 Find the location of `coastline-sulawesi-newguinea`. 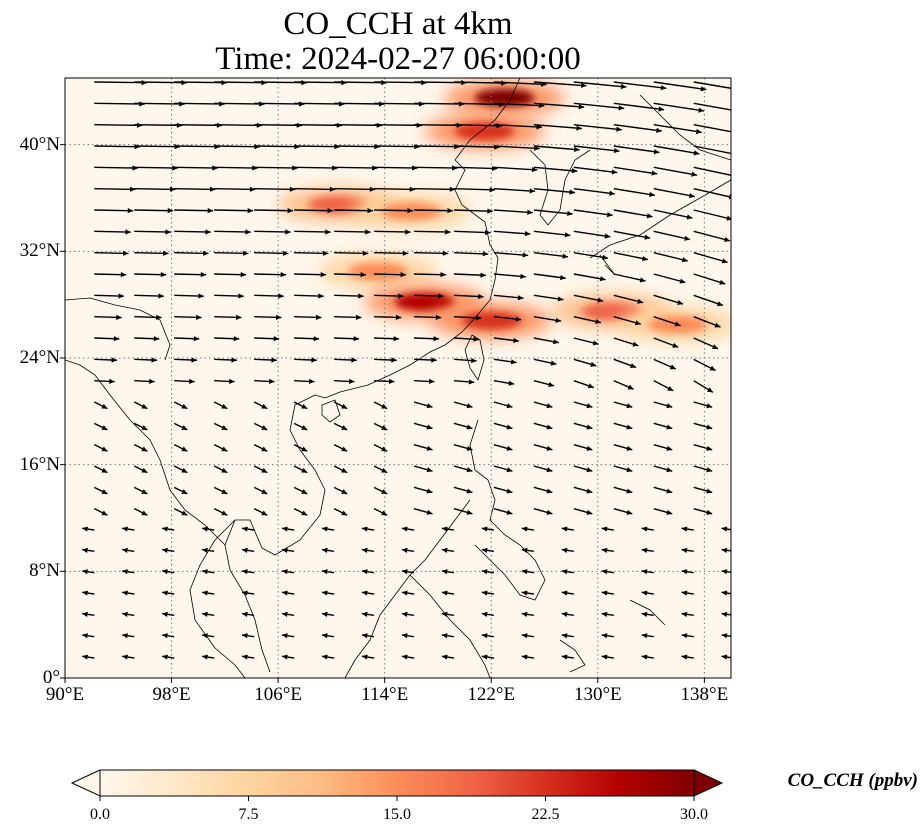

coastline-sulawesi-newguinea is located at coordinates (612, 636).